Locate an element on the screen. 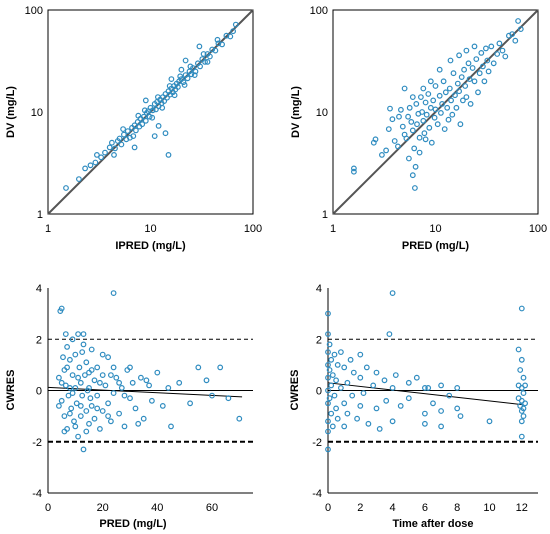 The width and height of the screenshot is (550, 534). x-axis-label: PRED (mg/L) is located at coordinates (436, 246).